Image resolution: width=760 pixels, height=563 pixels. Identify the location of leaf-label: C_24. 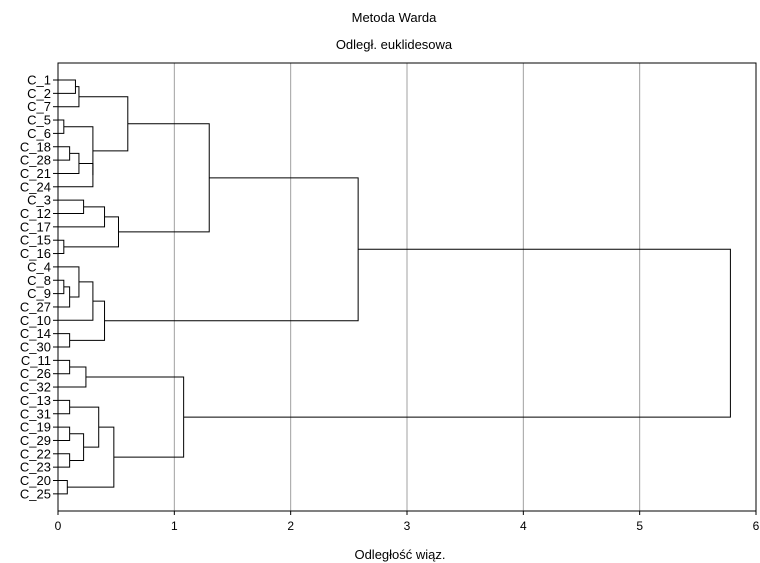
(35, 186).